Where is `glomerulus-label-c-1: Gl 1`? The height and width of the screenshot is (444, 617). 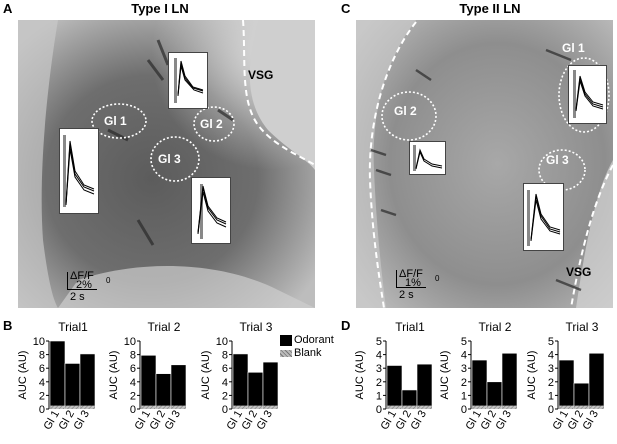 glomerulus-label-c-1: Gl 1 is located at coordinates (573, 48).